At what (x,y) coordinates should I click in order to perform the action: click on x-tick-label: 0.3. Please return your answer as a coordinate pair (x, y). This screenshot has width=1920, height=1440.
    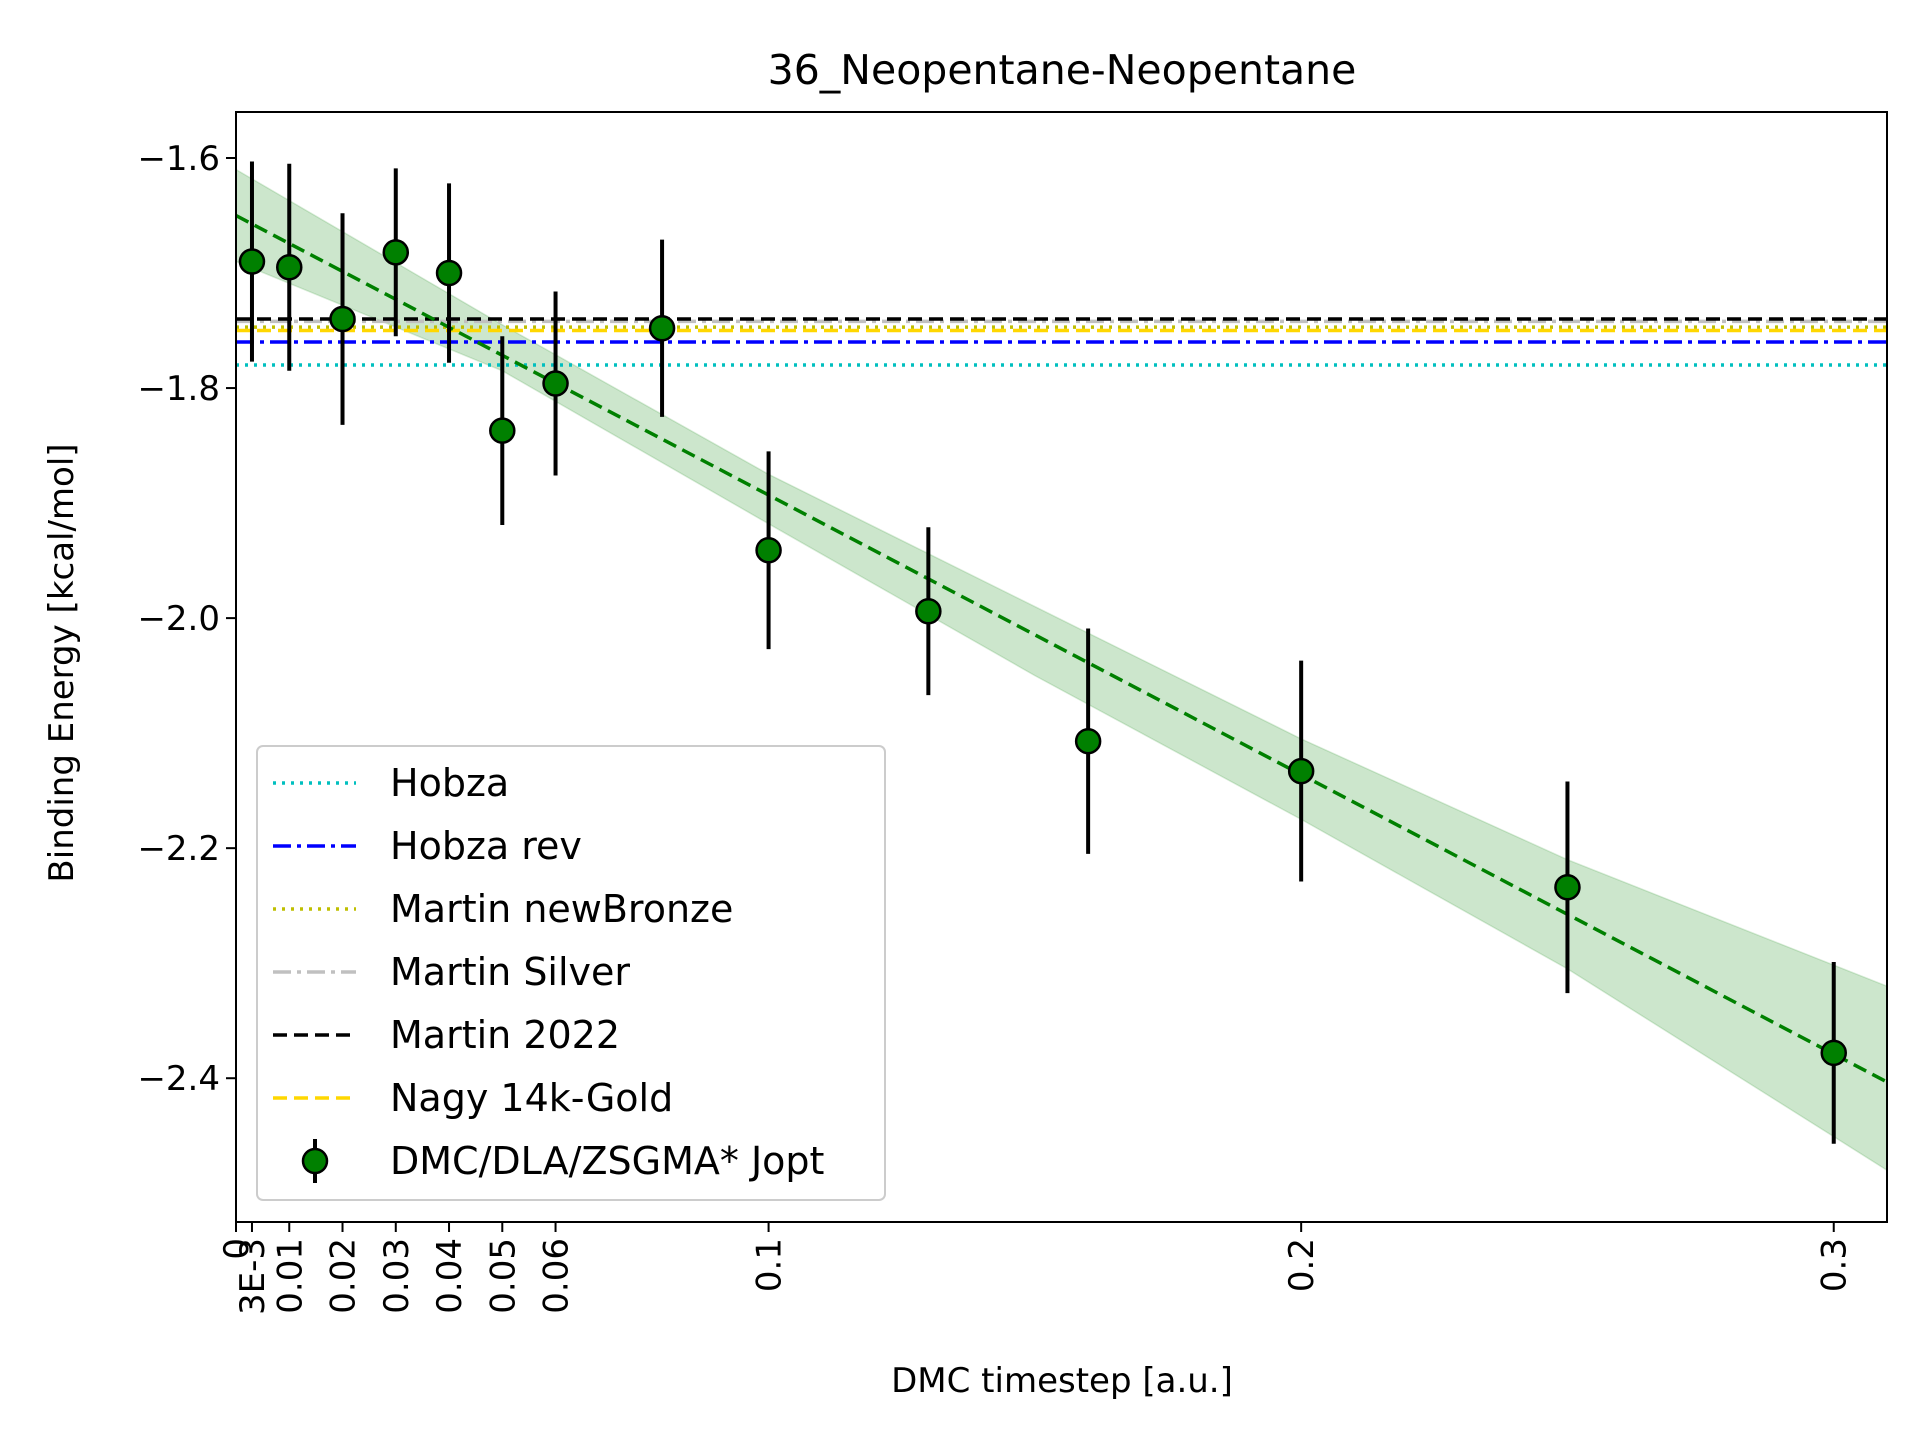
    Looking at the image, I should click on (1835, 1265).